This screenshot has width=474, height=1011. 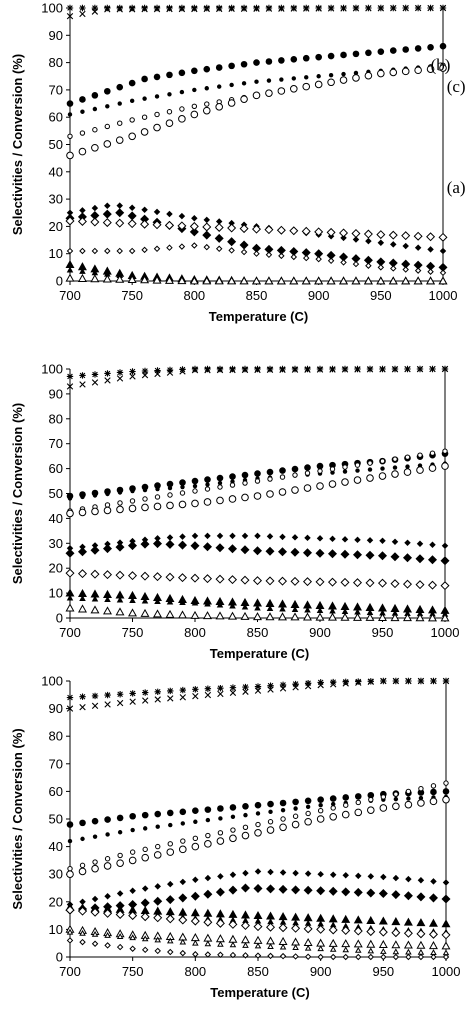 I want to click on series-filled-diamond-small, so click(x=258, y=888).